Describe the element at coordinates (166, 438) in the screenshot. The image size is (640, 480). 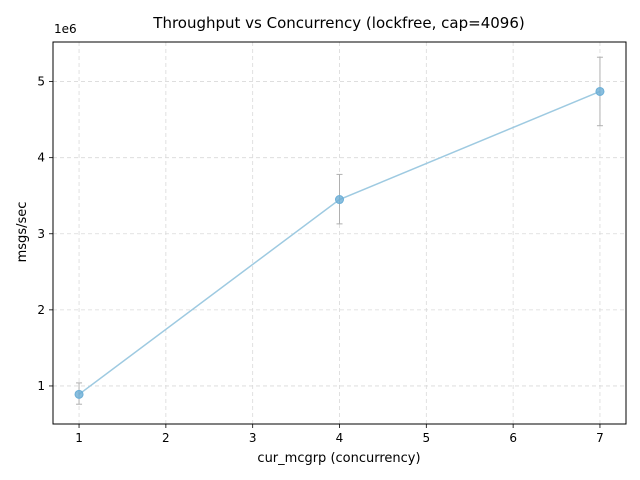
I see `x-tick-label: 2` at that location.